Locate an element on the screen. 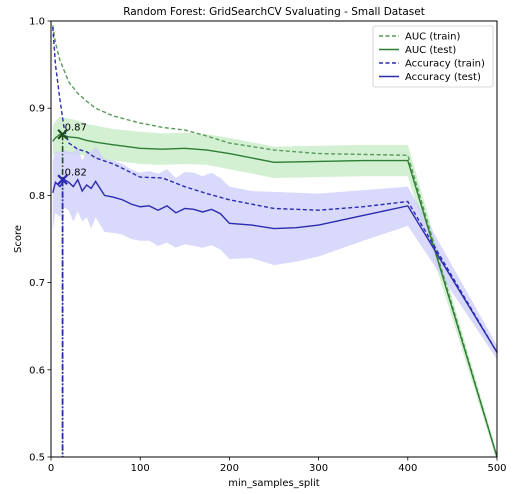 This screenshot has height=494, width=519. legend-label: Accuracy (test) is located at coordinates (443, 77).